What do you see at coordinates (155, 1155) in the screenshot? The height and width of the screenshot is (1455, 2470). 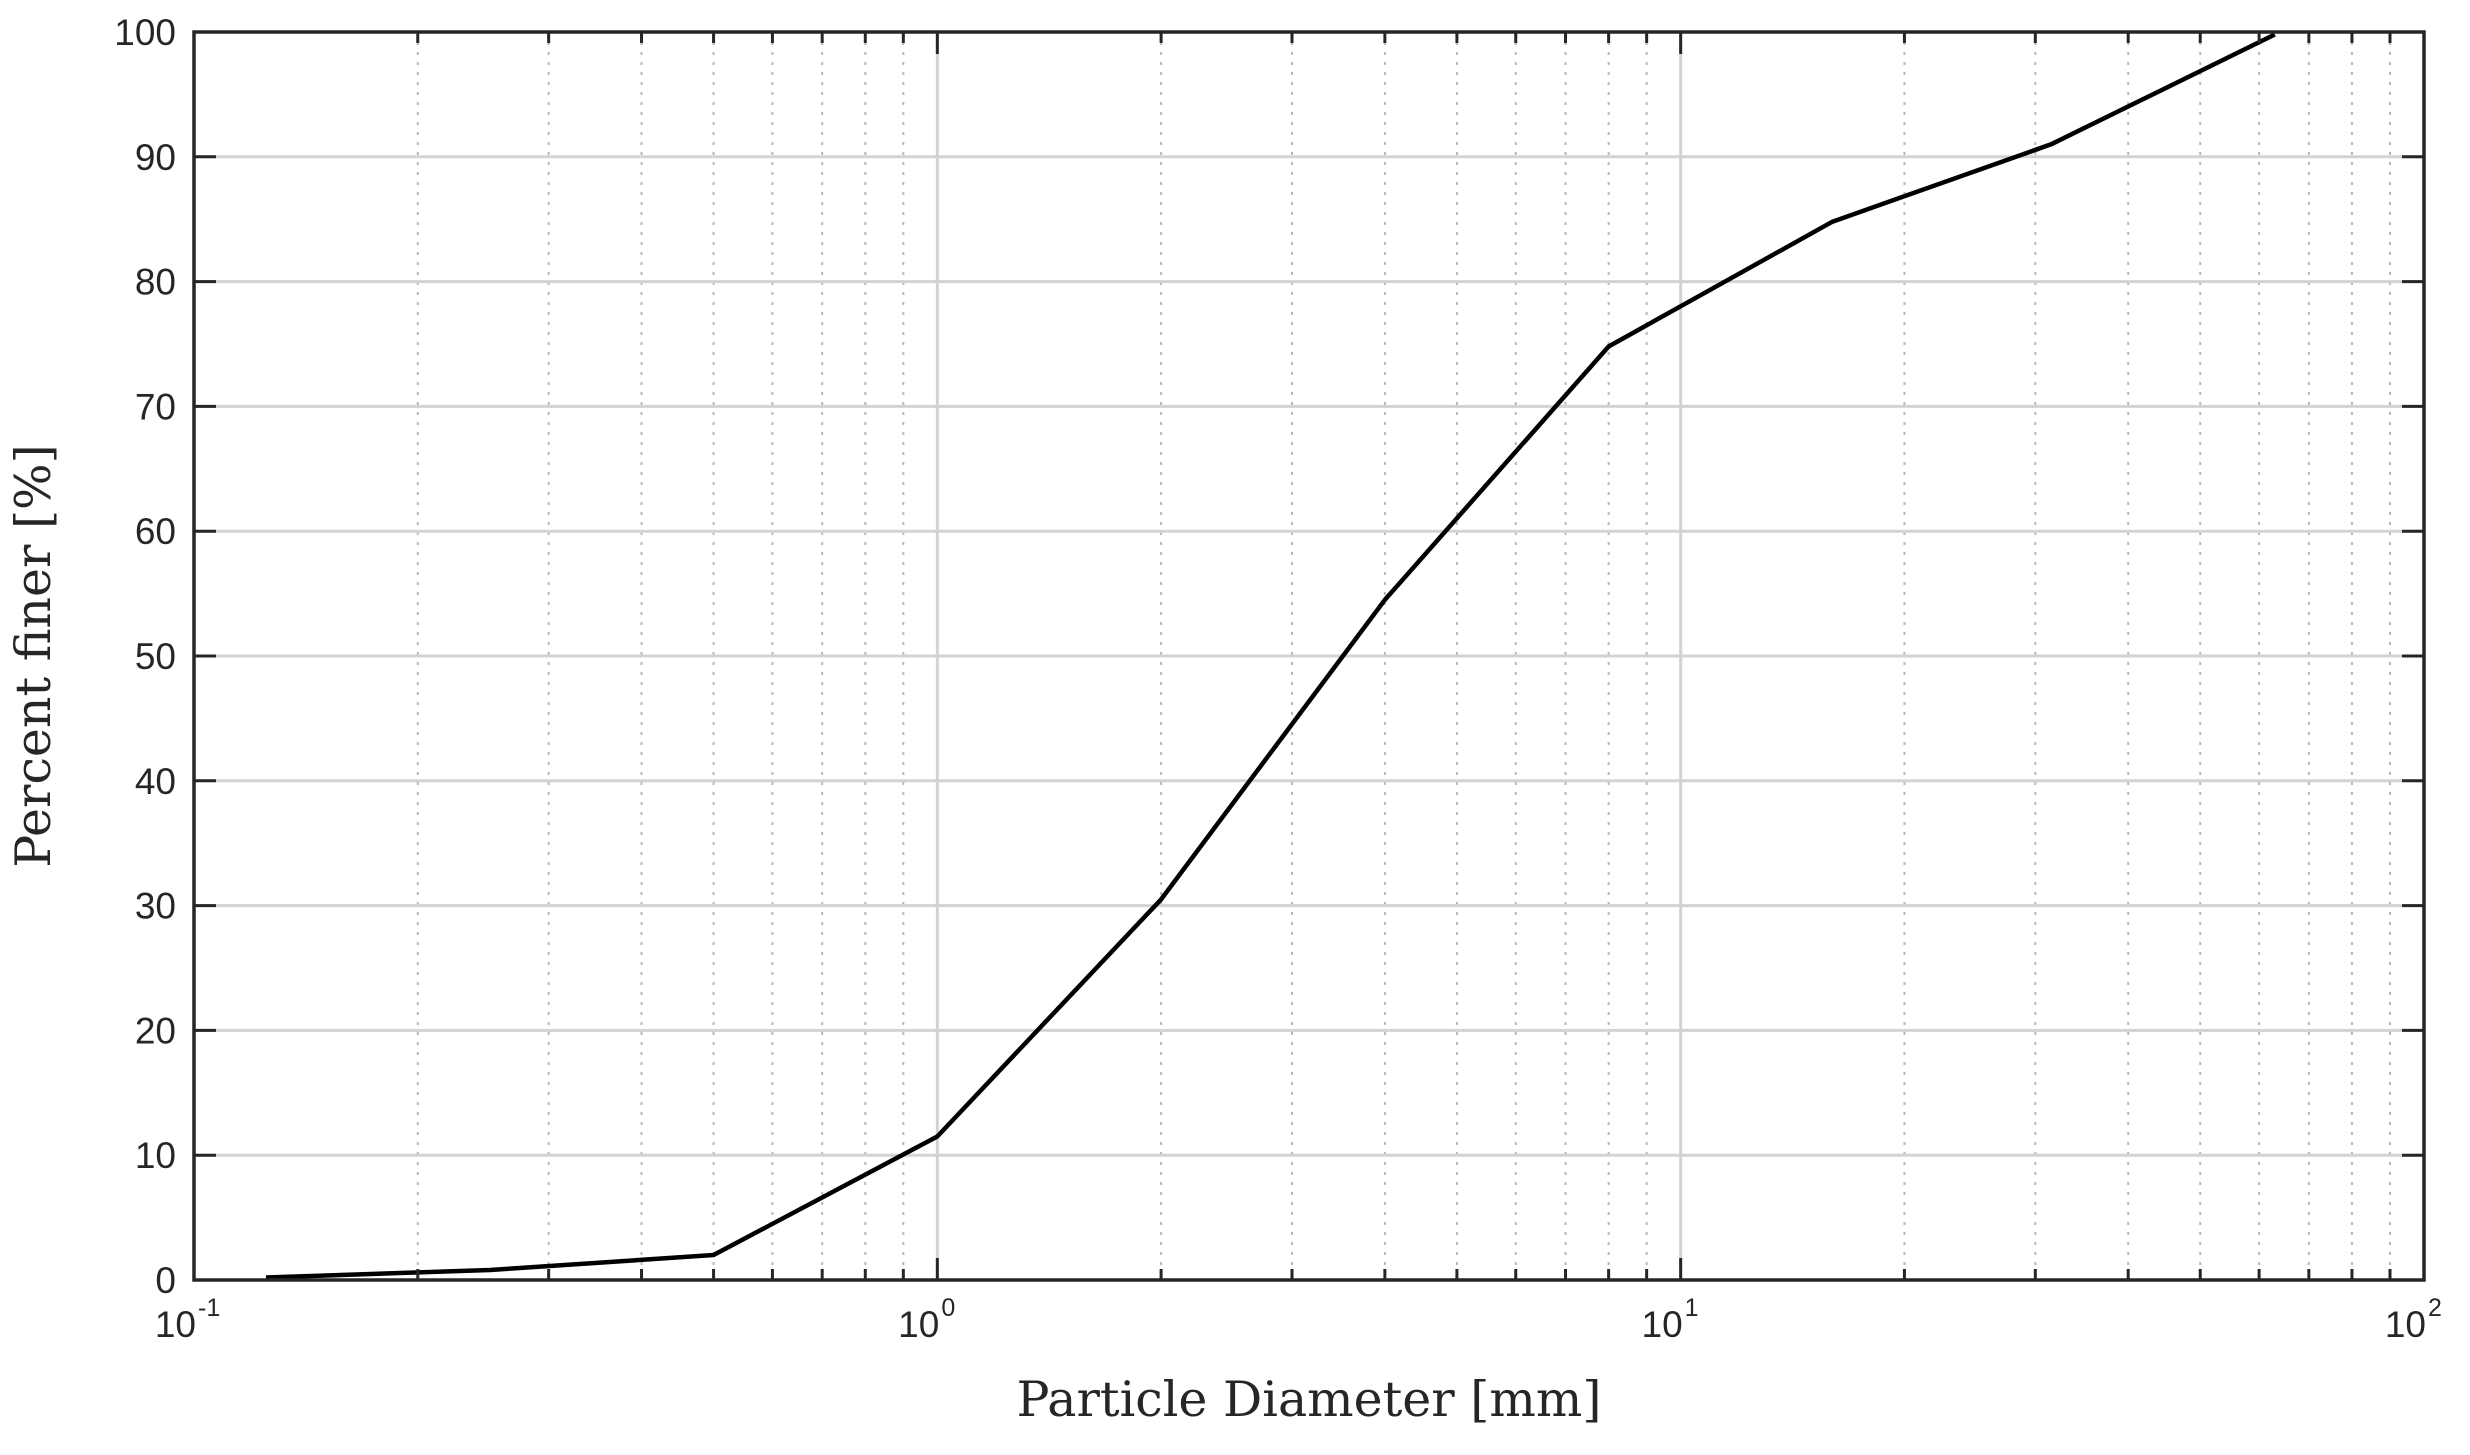 I see `y-tick-label: 10` at bounding box center [155, 1155].